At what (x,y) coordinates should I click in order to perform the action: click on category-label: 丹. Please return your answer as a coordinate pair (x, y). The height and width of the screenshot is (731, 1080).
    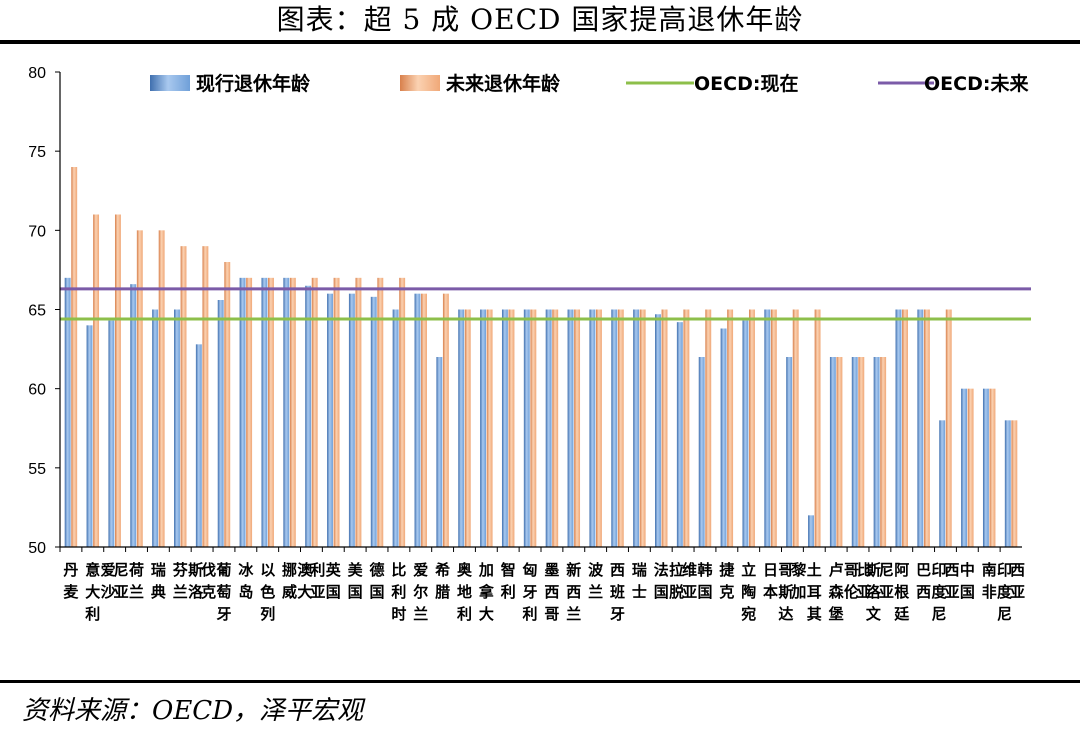
    Looking at the image, I should click on (70, 570).